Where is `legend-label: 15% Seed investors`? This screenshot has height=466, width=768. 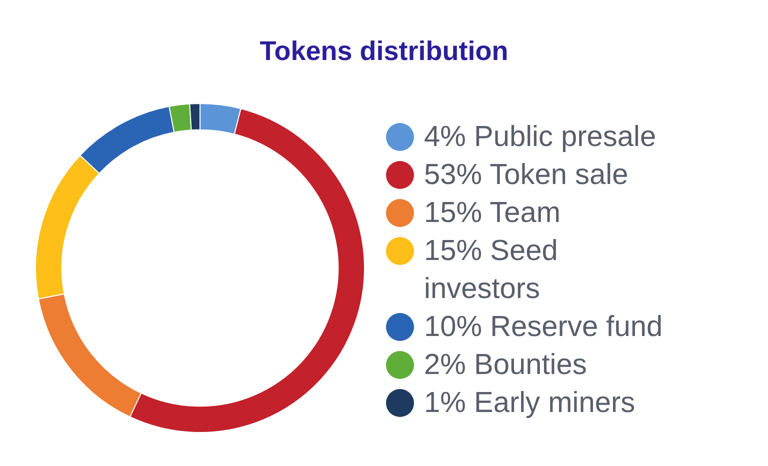 legend-label: 15% Seed investors is located at coordinates (491, 270).